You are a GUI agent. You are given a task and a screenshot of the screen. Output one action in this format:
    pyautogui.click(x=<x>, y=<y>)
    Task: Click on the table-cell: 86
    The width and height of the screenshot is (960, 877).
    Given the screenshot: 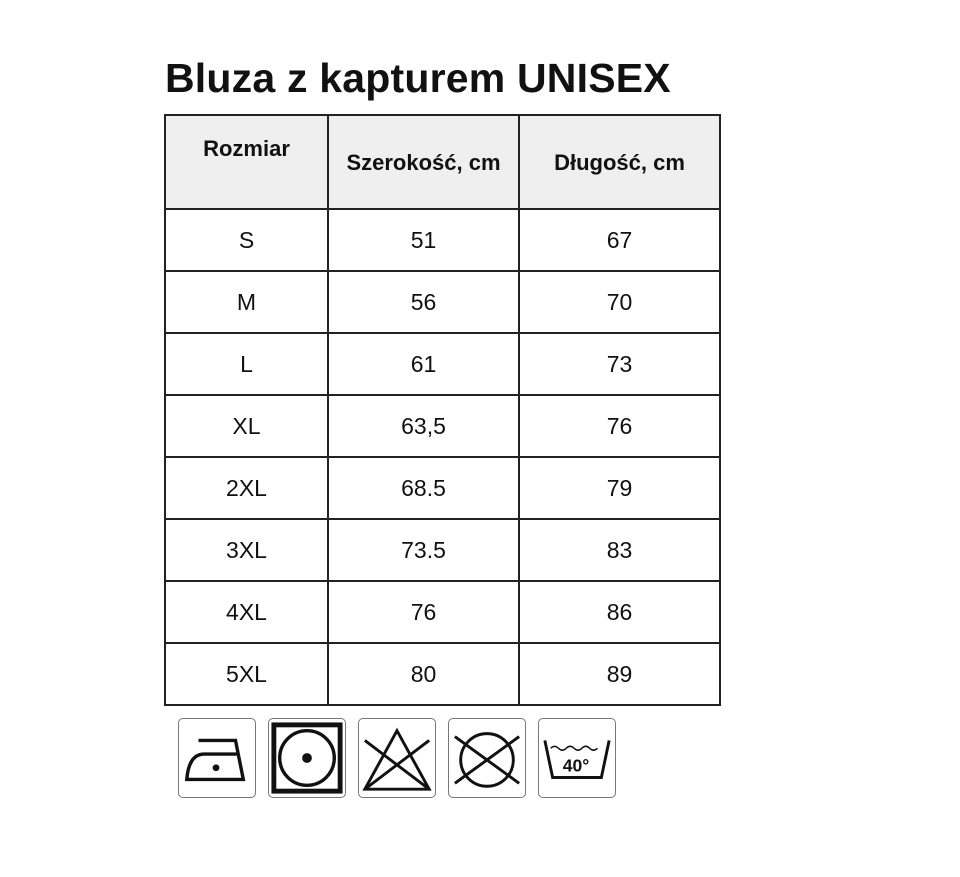 What is the action you would take?
    pyautogui.click(x=619, y=612)
    